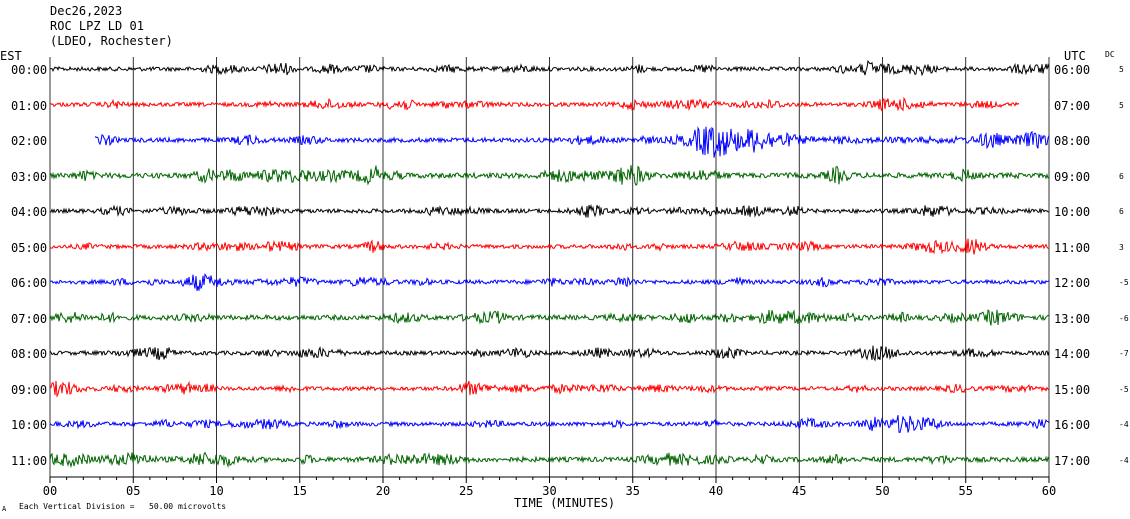  Describe the element at coordinates (1072, 105) in the screenshot. I see `utc-hour-label: 07:00` at that location.